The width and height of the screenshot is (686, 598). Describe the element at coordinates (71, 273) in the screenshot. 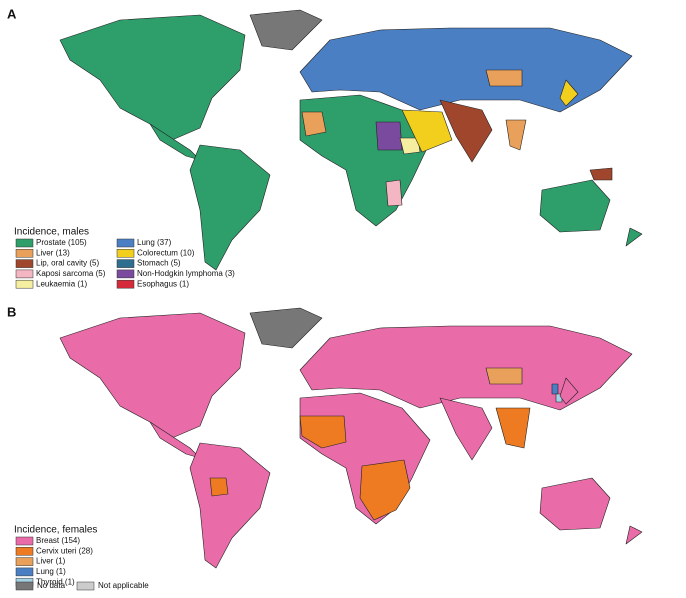

I see `legend-label: Kaposi sarcoma (5)` at that location.